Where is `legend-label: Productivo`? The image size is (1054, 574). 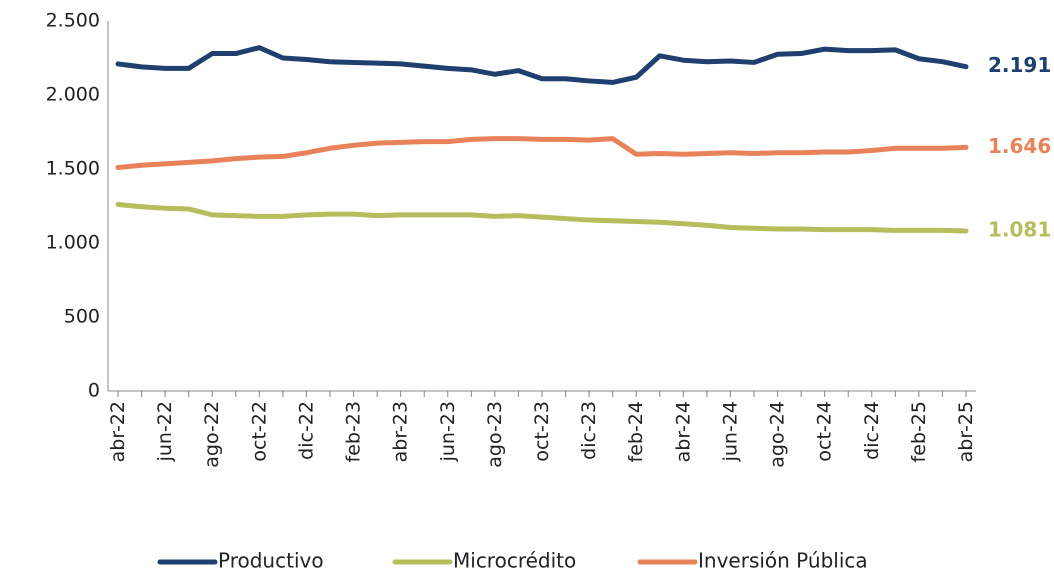
legend-label: Productivo is located at coordinates (271, 561).